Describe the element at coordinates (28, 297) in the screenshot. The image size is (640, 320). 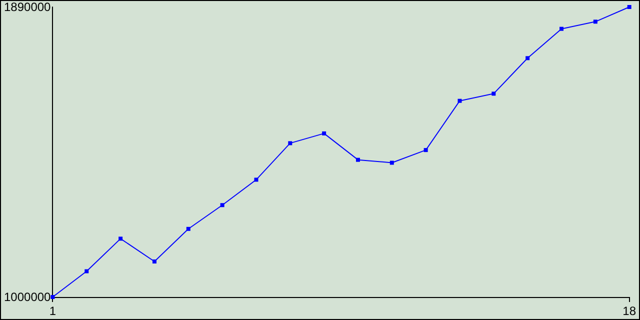
I see `y-tick-label: 1000000` at that location.